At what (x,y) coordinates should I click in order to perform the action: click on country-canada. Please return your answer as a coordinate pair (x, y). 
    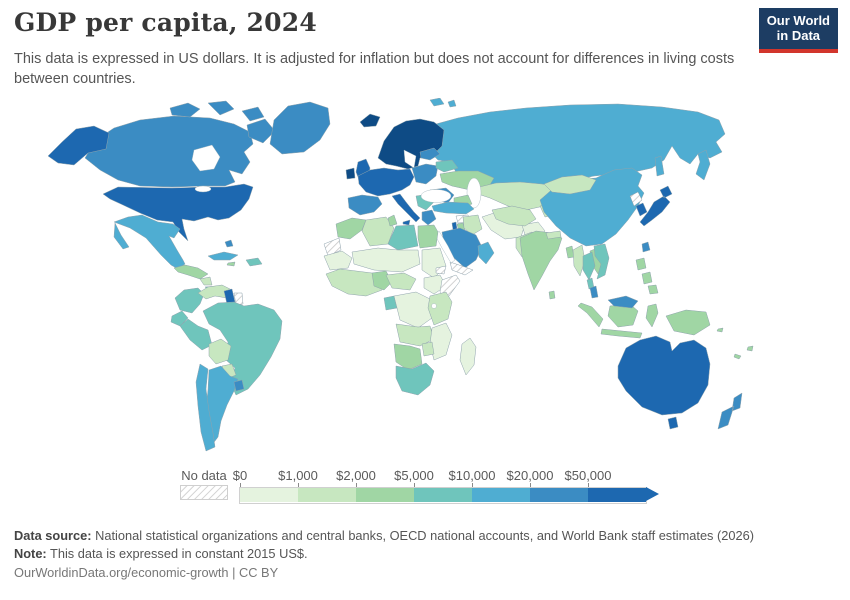
    Looking at the image, I should click on (169, 151).